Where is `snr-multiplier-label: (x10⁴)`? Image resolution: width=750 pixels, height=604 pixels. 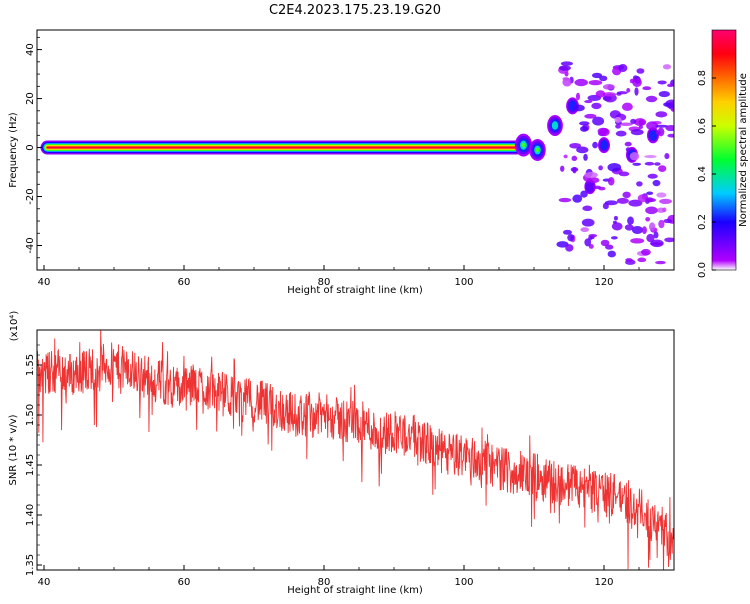
snr-multiplier-label: (x10⁴) is located at coordinates (14, 326).